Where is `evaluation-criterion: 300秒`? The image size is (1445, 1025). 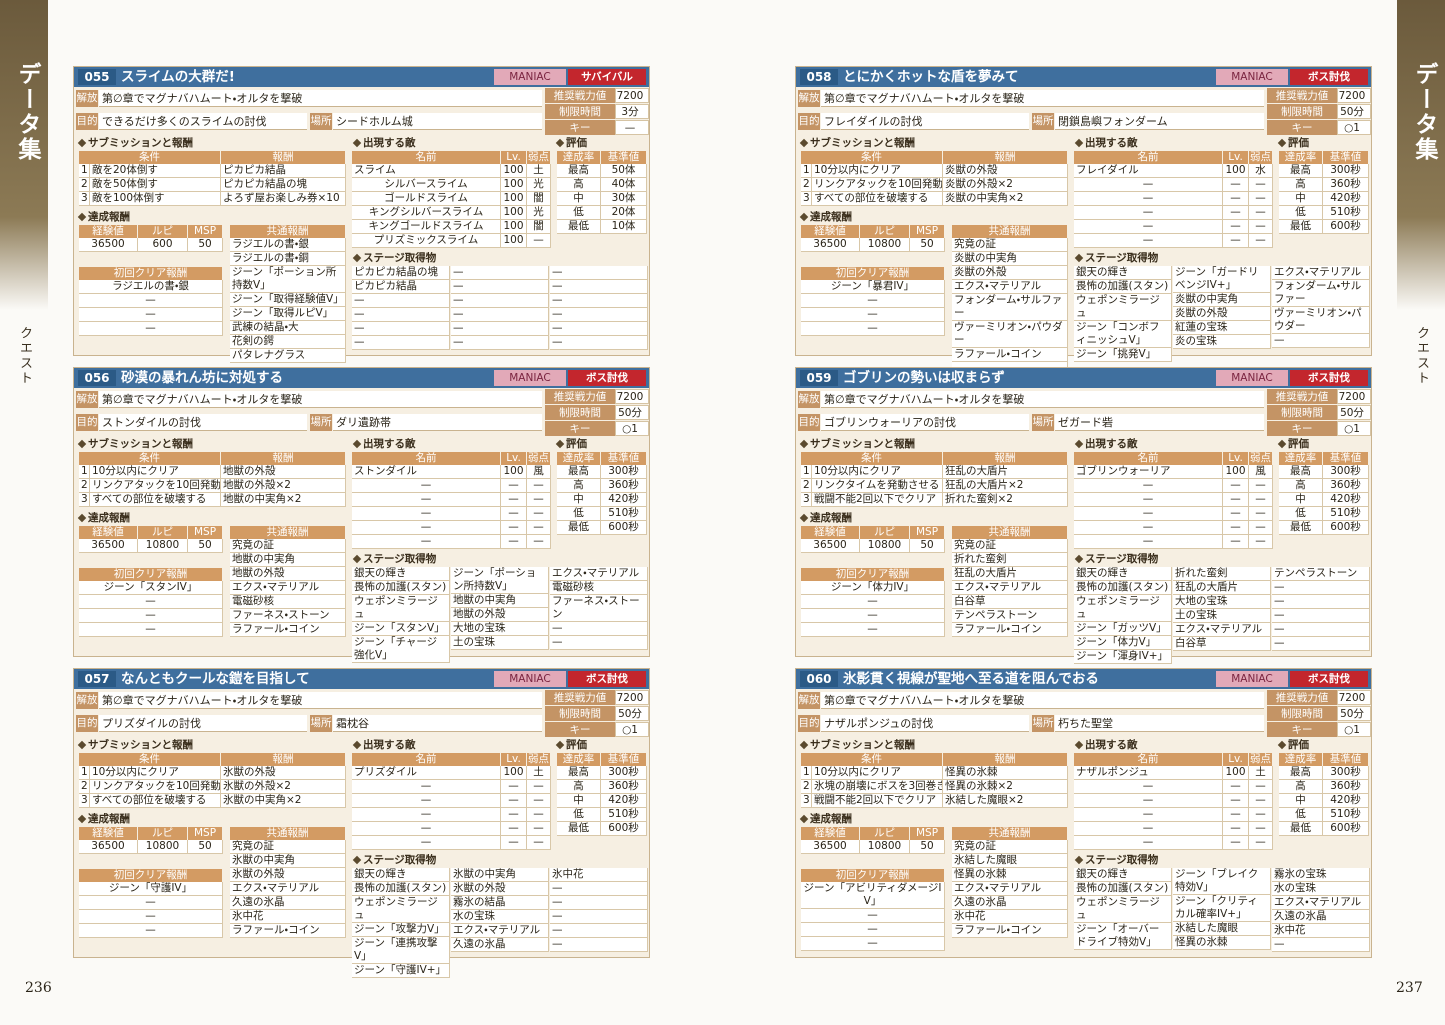 evaluation-criterion: 300秒 is located at coordinates (1346, 472).